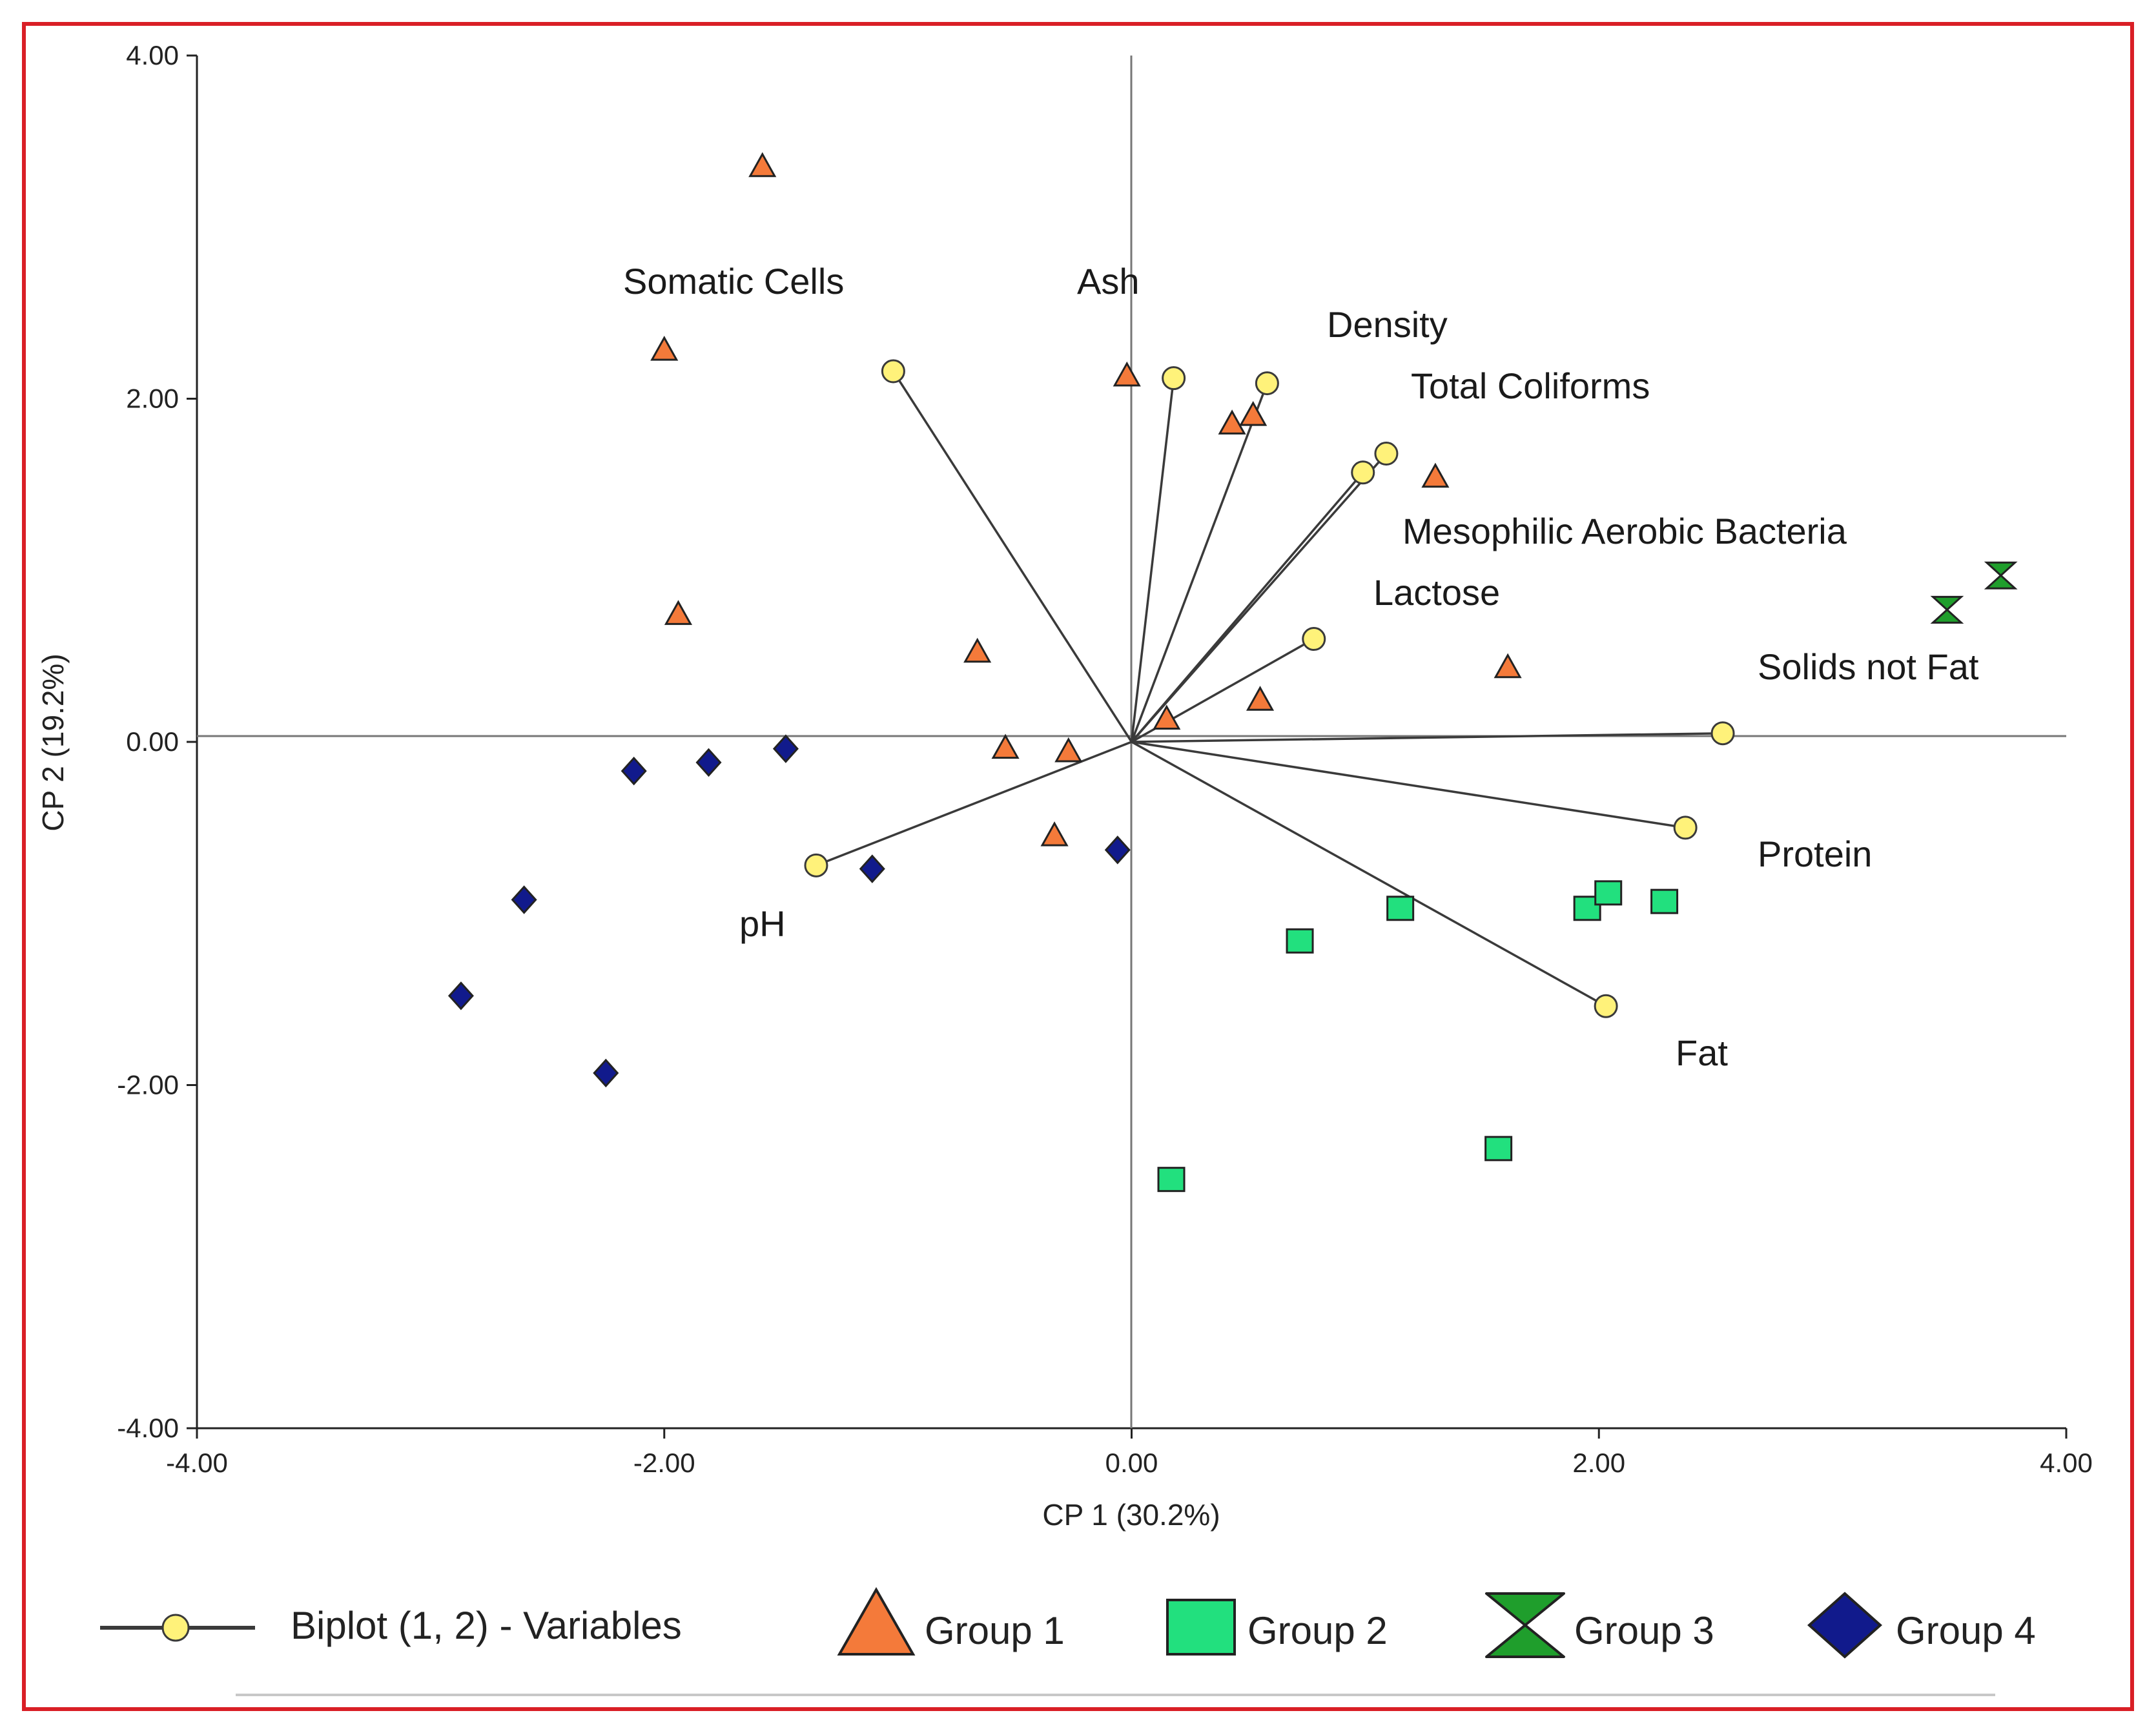  I want to click on vector-somatic-cells, so click(1013, 557).